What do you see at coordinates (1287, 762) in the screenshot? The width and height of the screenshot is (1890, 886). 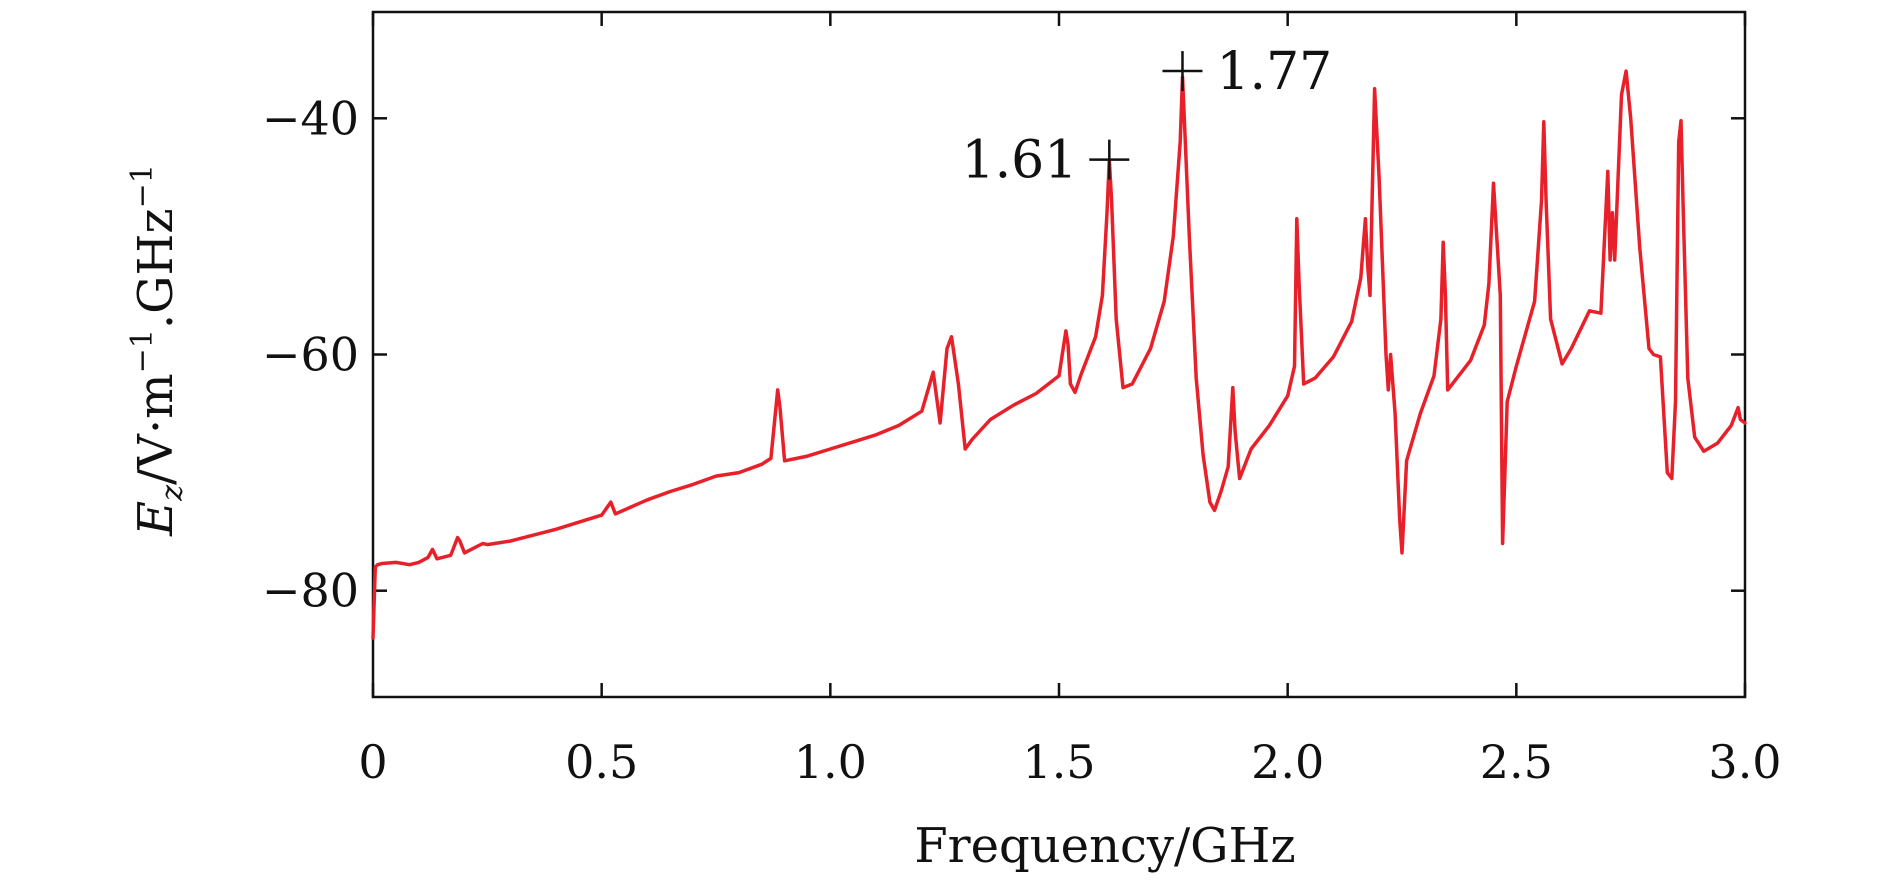 I see `x-tick-label: 2.0` at bounding box center [1287, 762].